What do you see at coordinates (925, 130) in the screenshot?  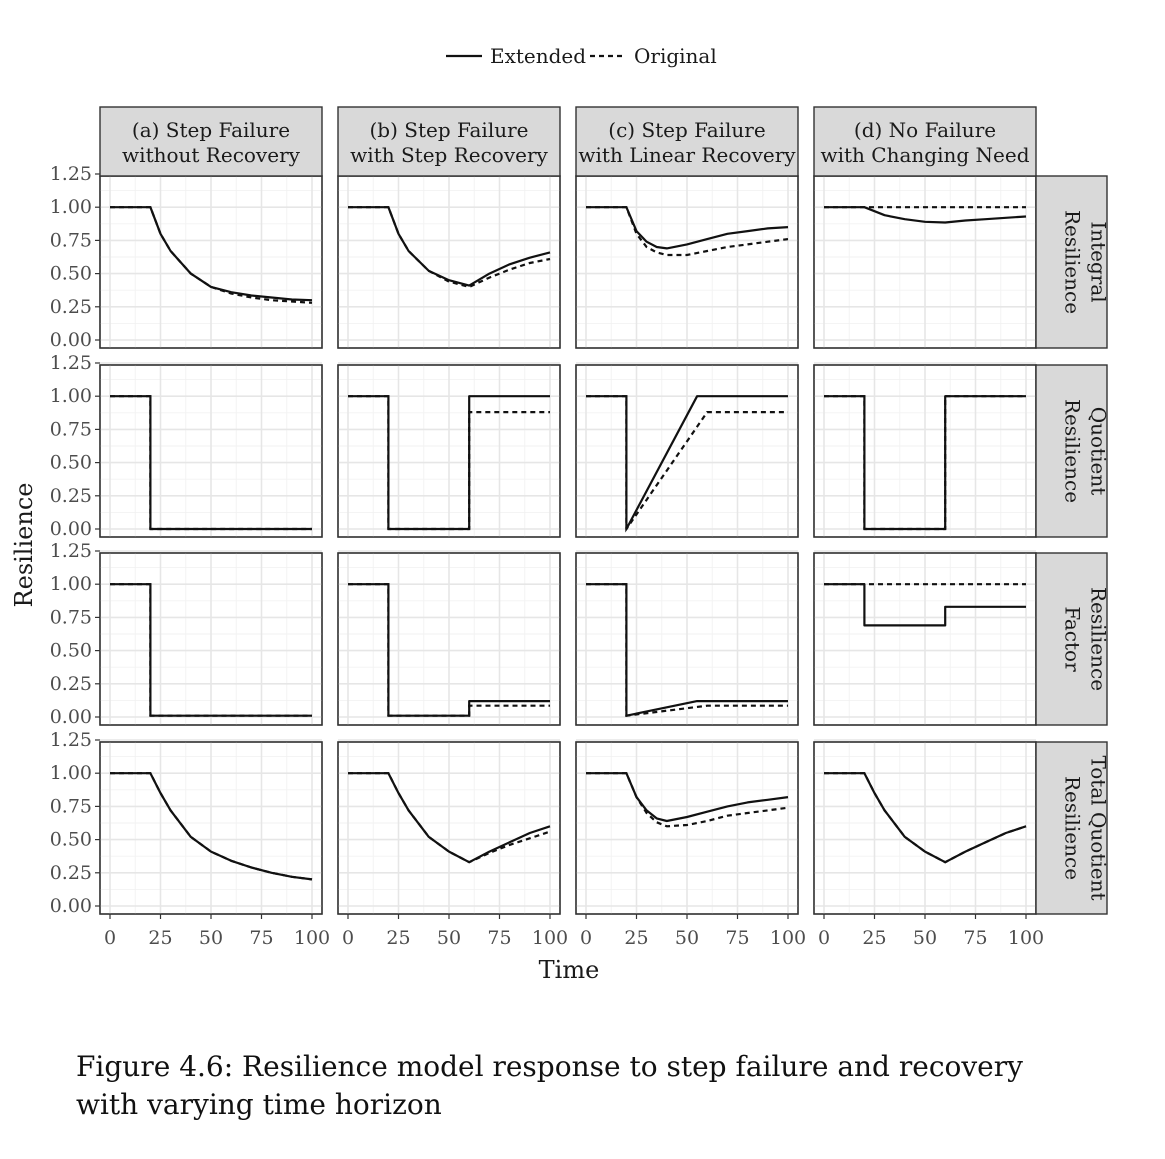 I see `column-strip-label: (d) No Failure` at bounding box center [925, 130].